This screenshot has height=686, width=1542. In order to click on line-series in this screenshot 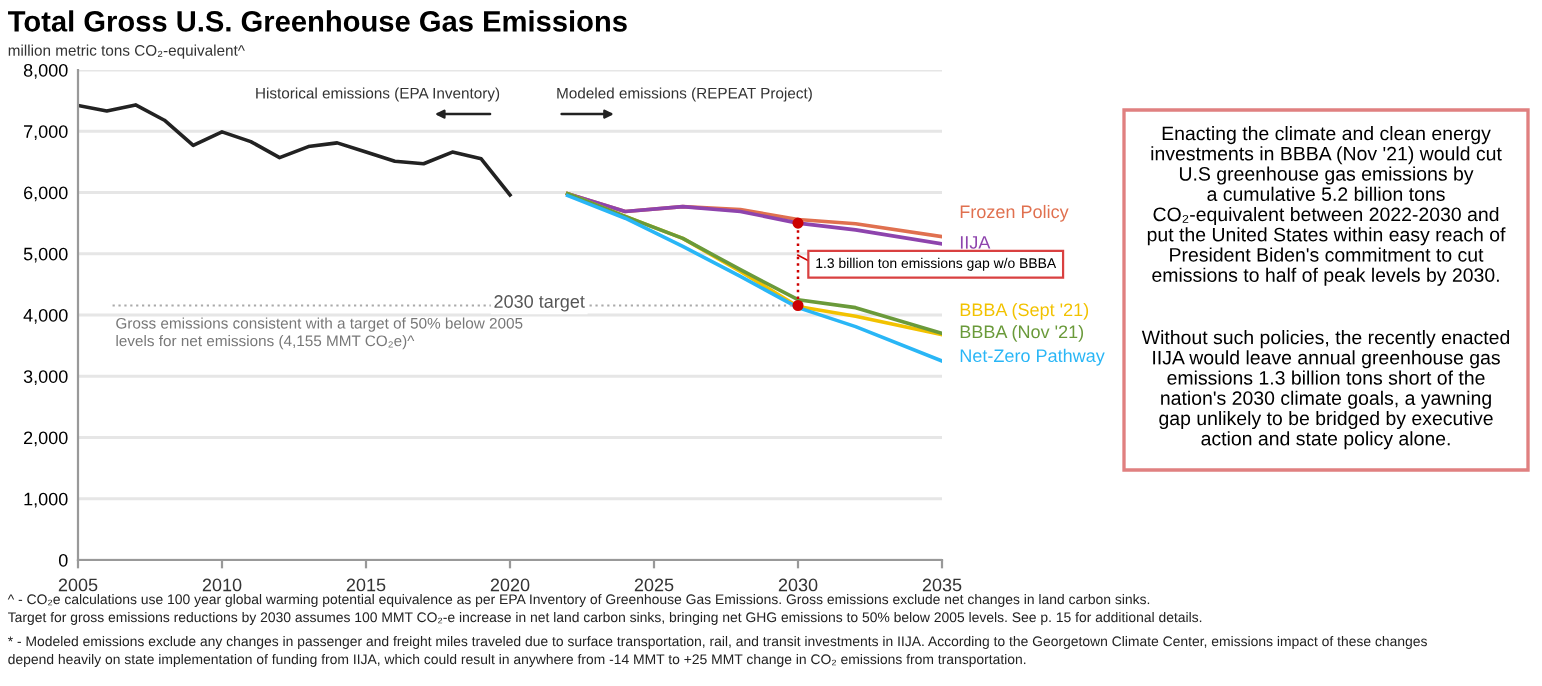, I will do `click(295, 150)`.